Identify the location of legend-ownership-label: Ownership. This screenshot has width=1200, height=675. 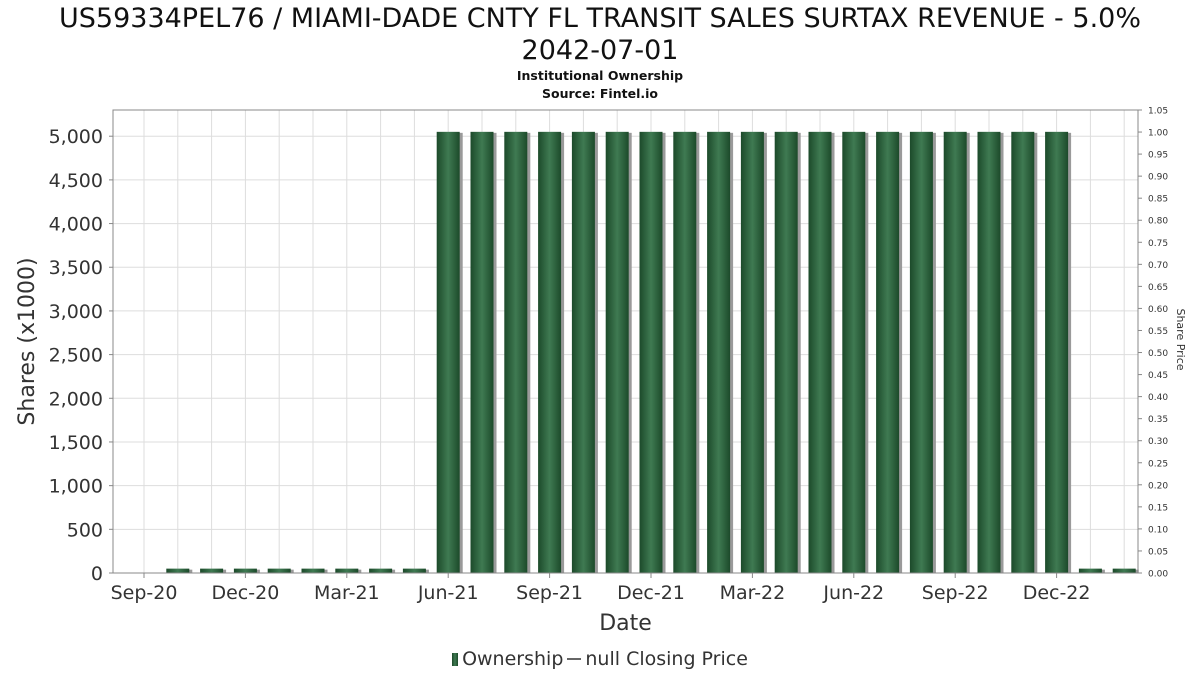
(513, 659).